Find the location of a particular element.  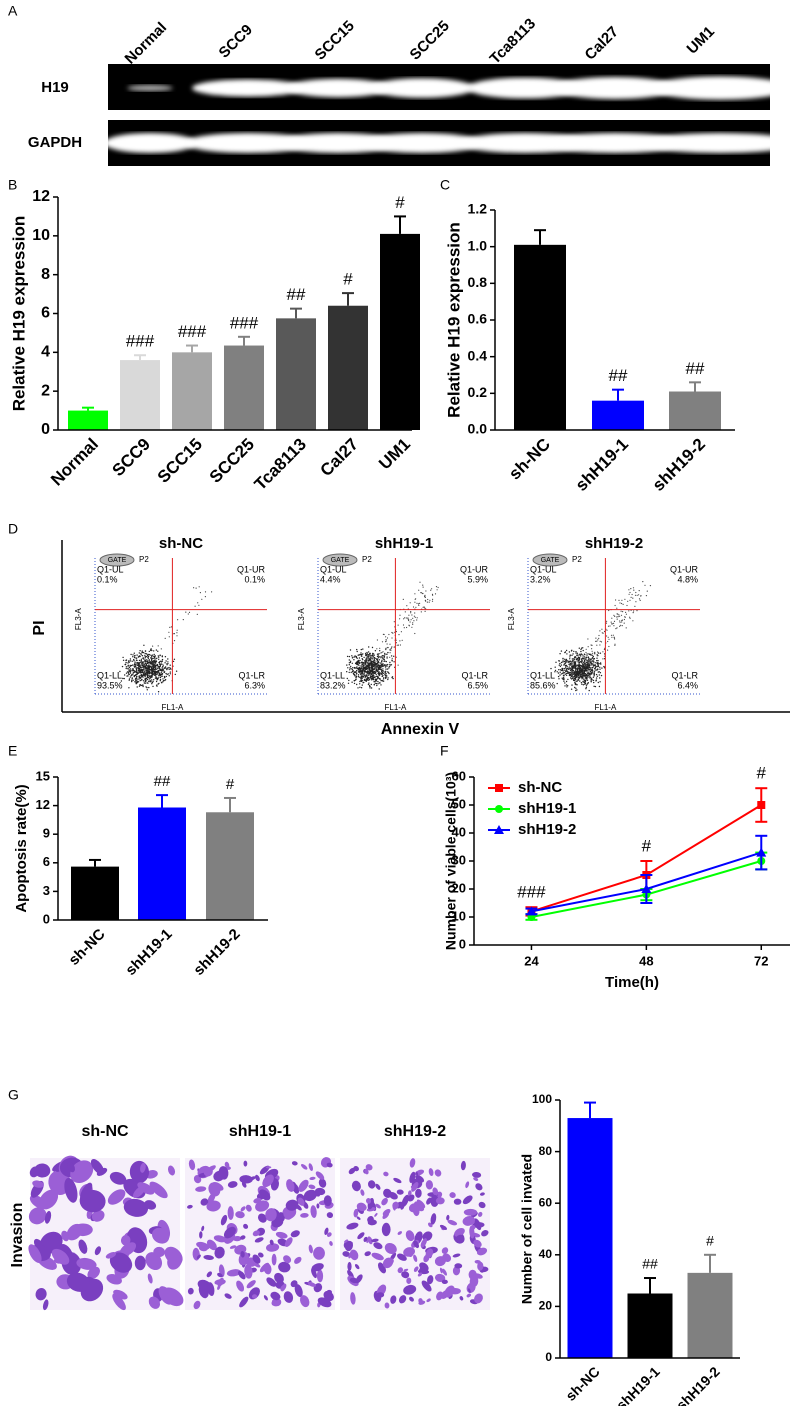

x-axis-title: Time(h) is located at coordinates (632, 982).